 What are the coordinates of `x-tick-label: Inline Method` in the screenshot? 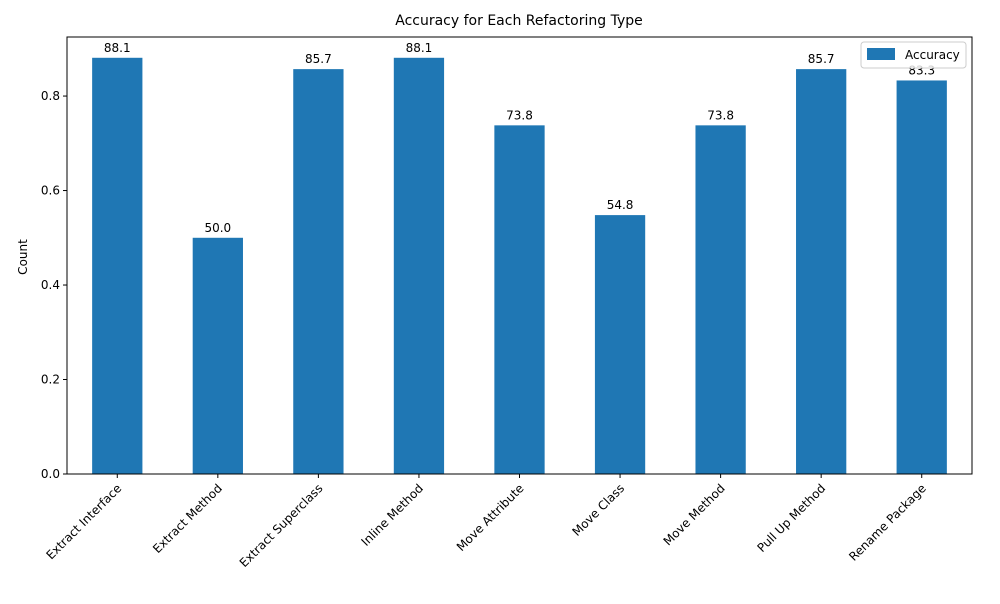 It's located at (392, 515).